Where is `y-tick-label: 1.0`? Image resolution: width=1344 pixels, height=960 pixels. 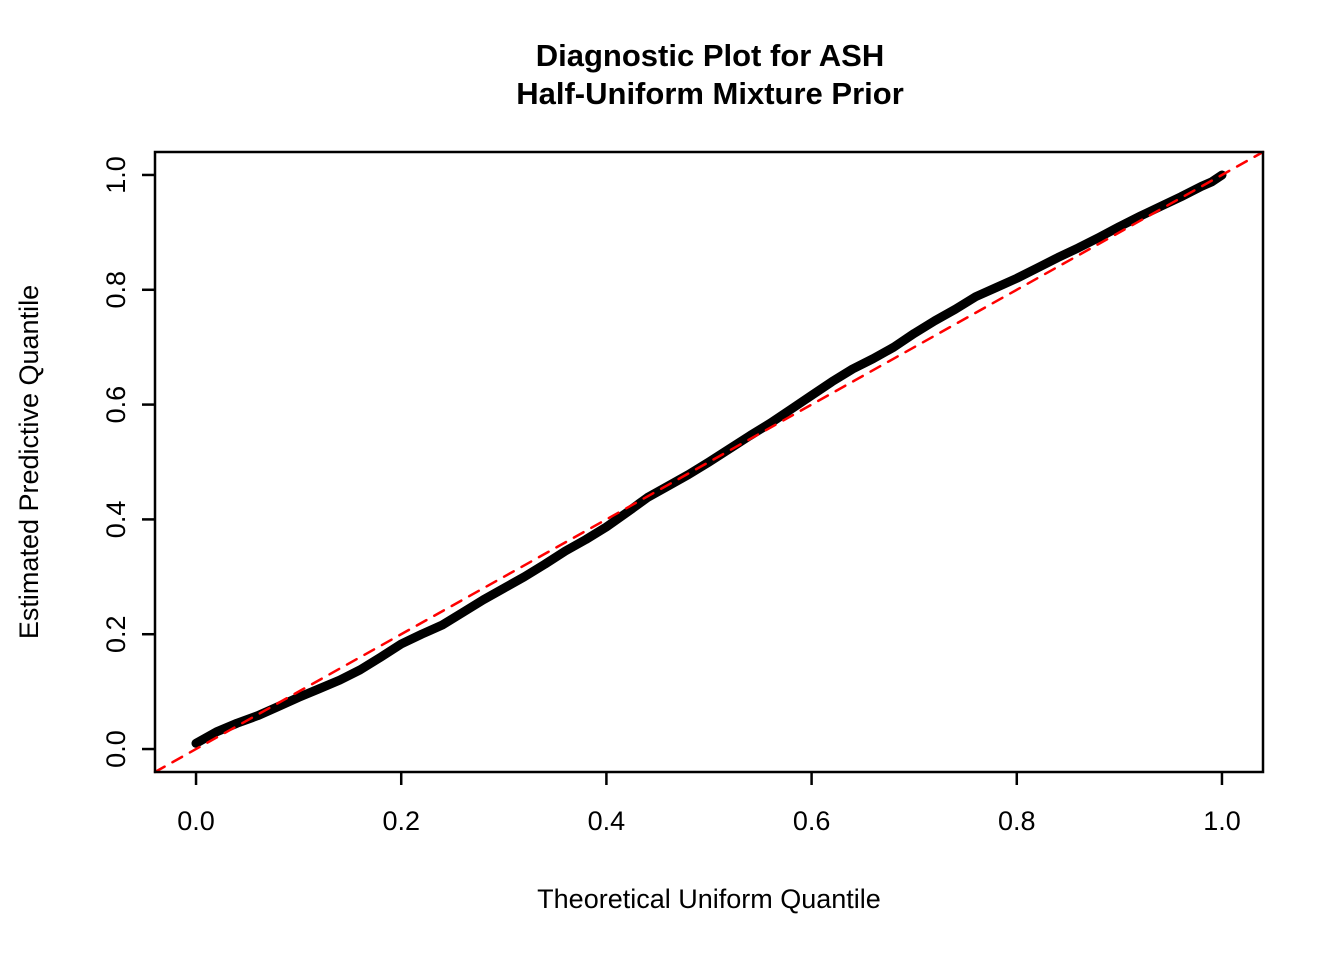
y-tick-label: 1.0 is located at coordinates (116, 175).